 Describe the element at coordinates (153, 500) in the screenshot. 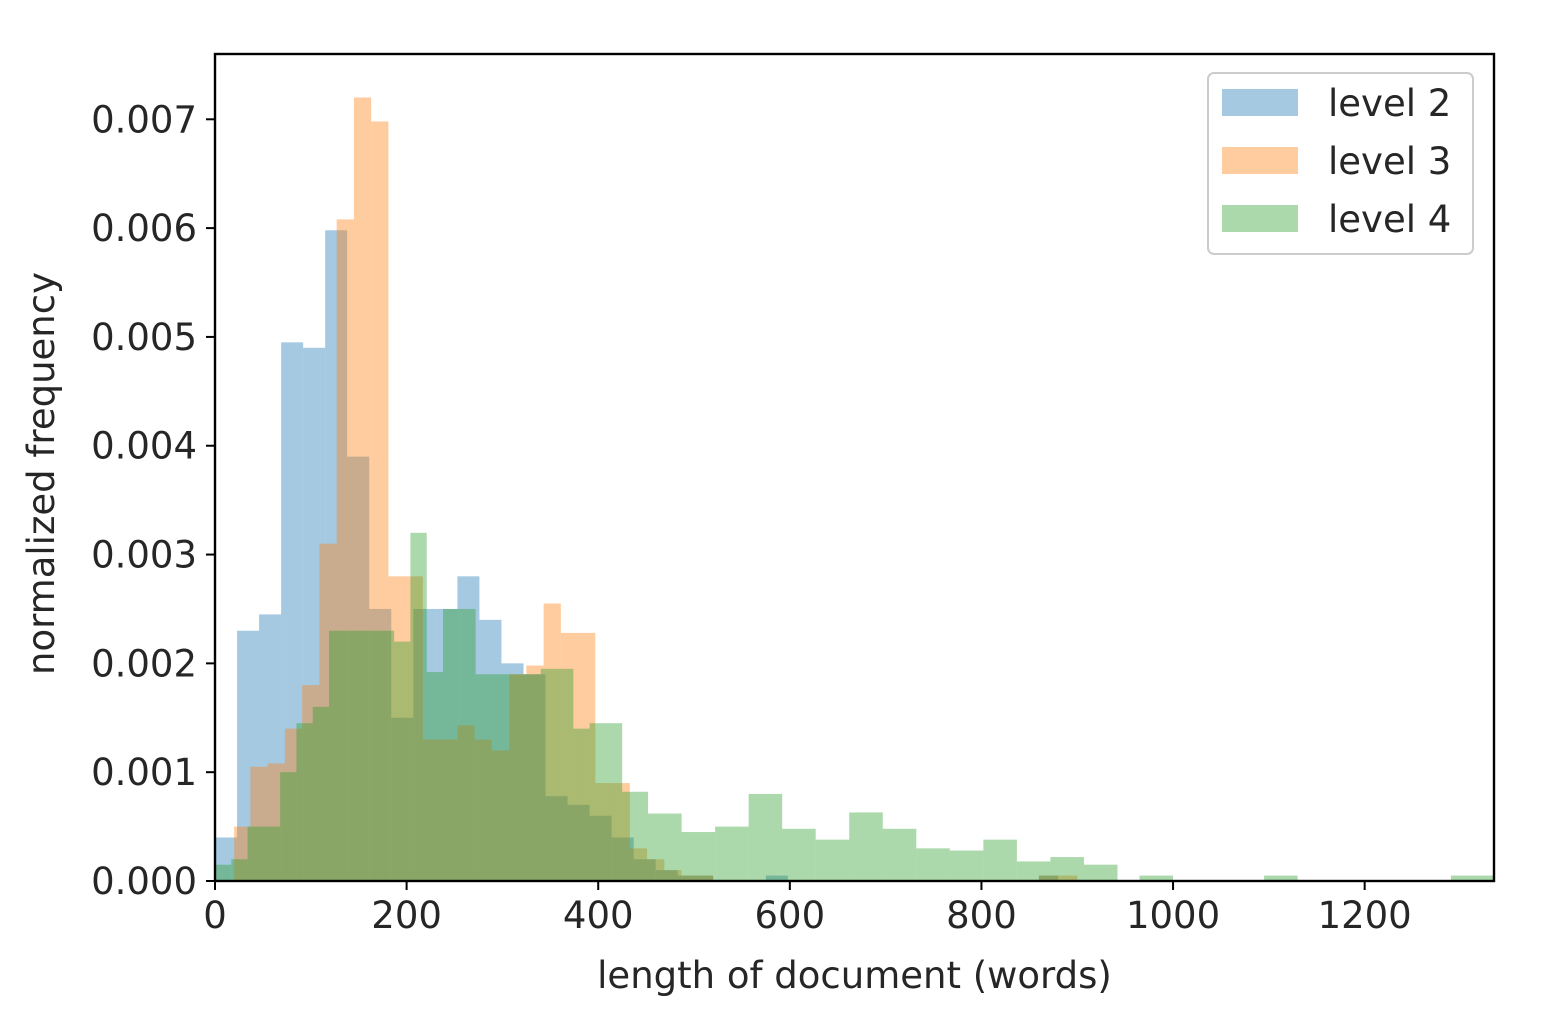

I see `y-axis-ticks: 0.000 0.001 0.002 0.003 0.004 0.005 0.006 0.007` at that location.